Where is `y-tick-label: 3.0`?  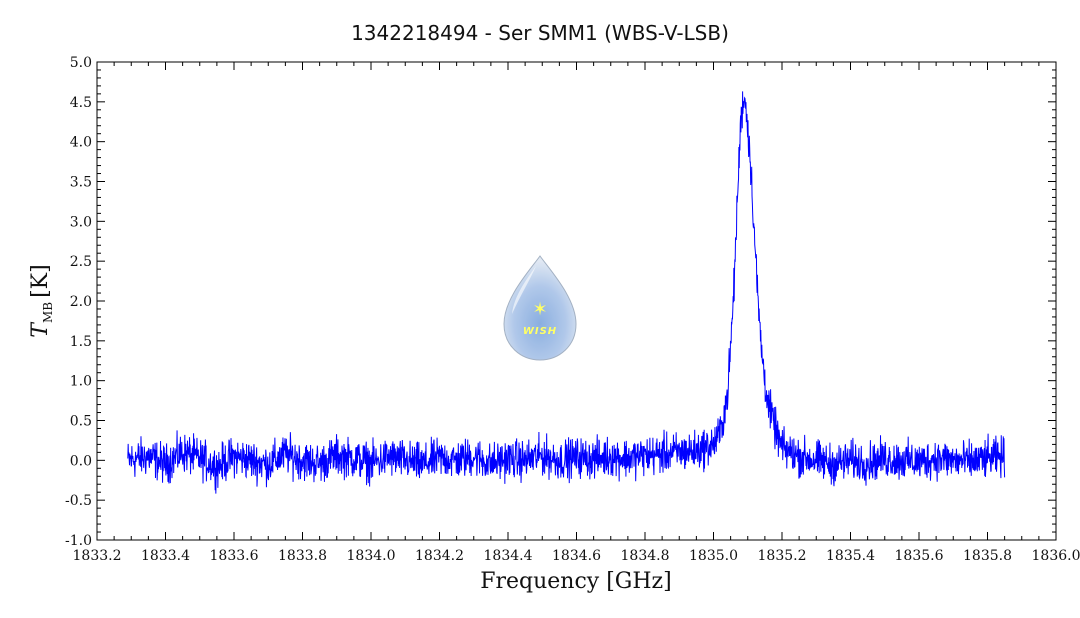 y-tick-label: 3.0 is located at coordinates (81, 222).